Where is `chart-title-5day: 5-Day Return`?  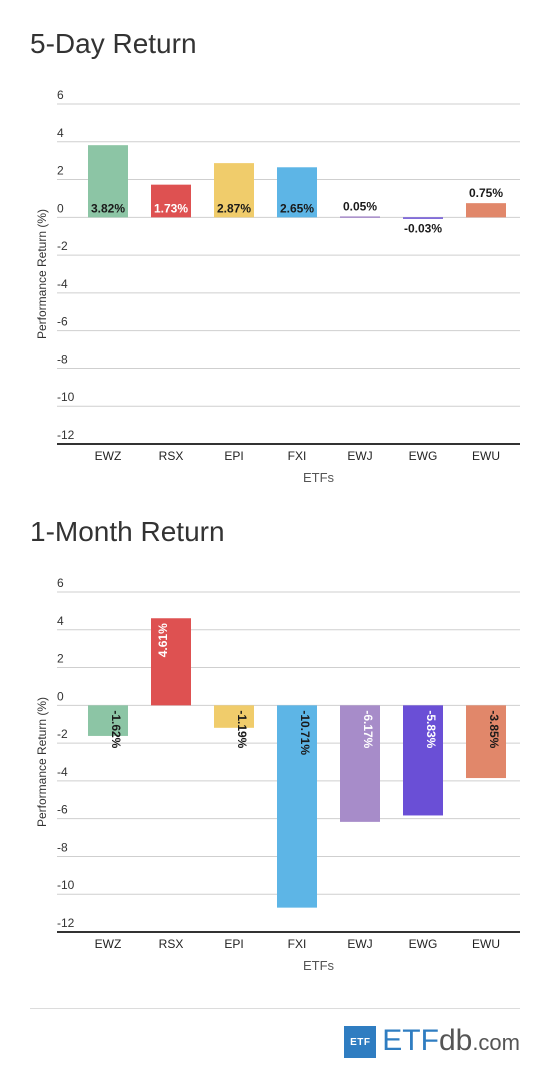
chart-title-5day: 5-Day Return is located at coordinates (113, 43).